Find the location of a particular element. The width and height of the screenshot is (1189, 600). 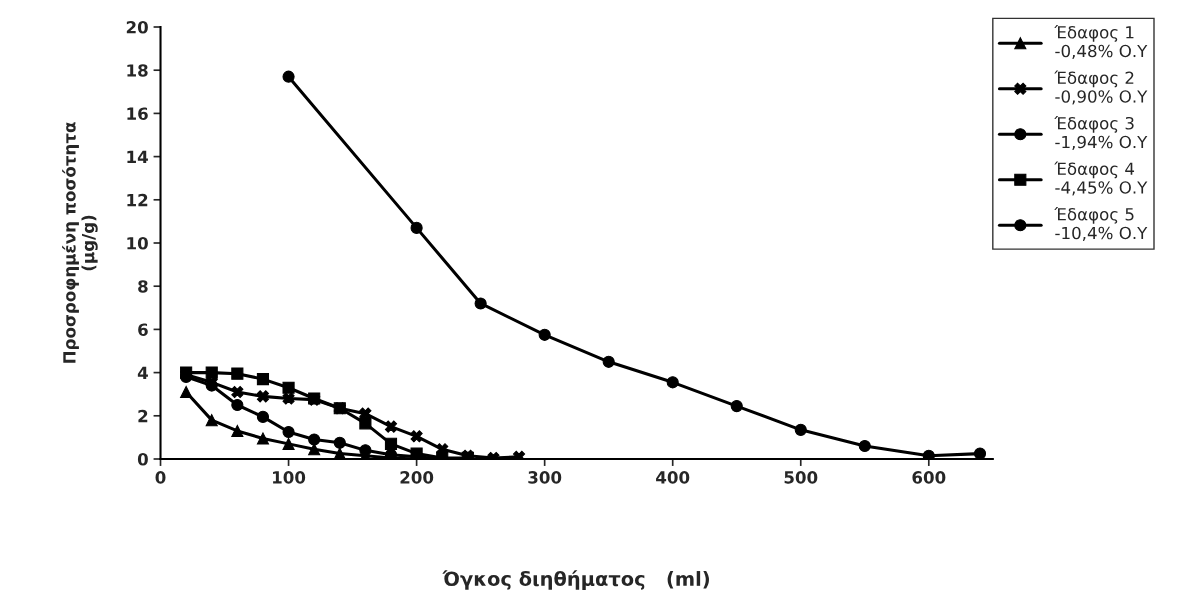

y-tick-label: 10 is located at coordinates (137, 243).